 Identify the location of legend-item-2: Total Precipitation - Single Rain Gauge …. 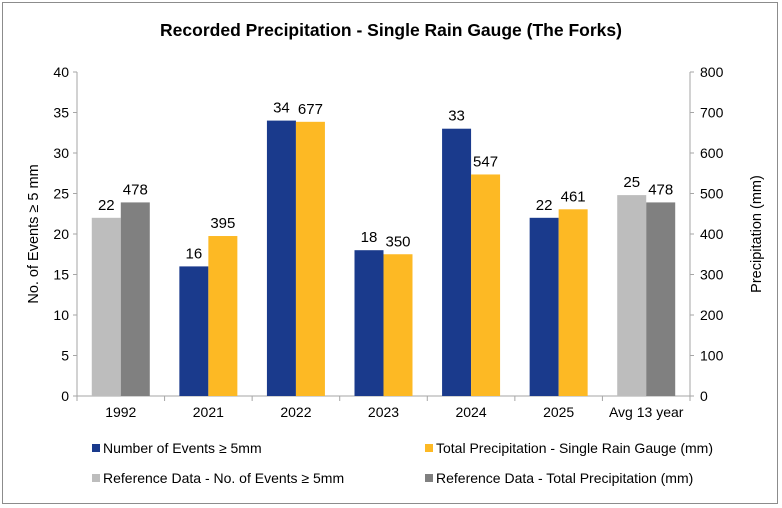
(569, 448).